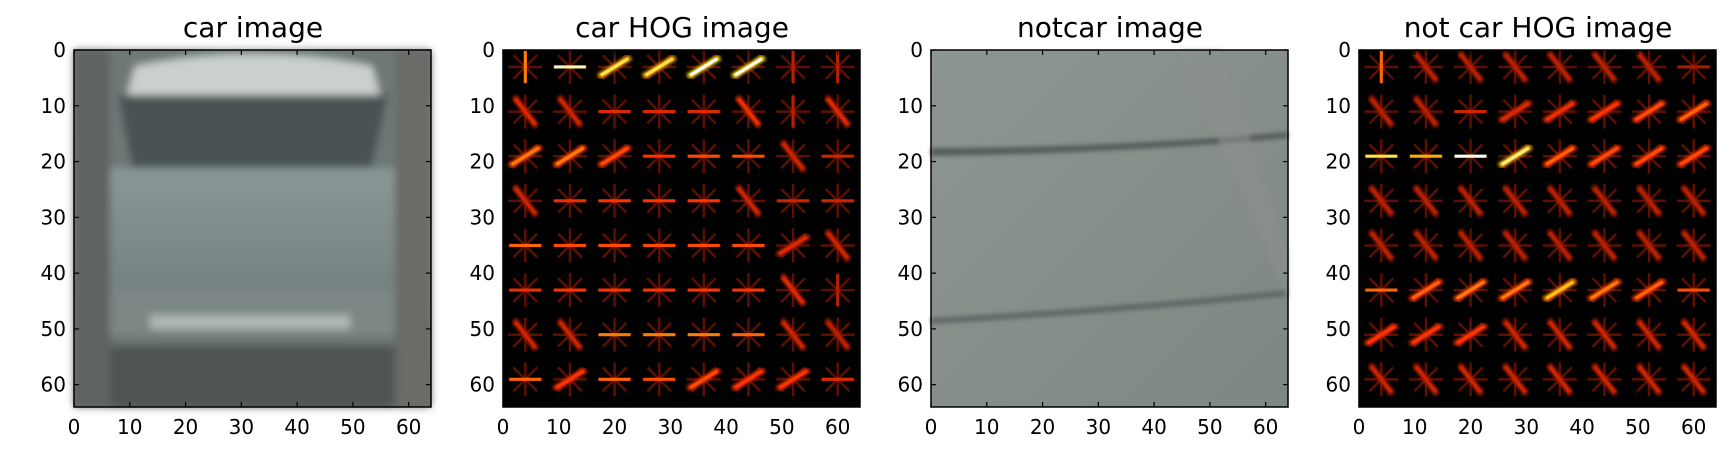  Describe the element at coordinates (1414, 427) in the screenshot. I see `x-tick-label: 10` at that location.